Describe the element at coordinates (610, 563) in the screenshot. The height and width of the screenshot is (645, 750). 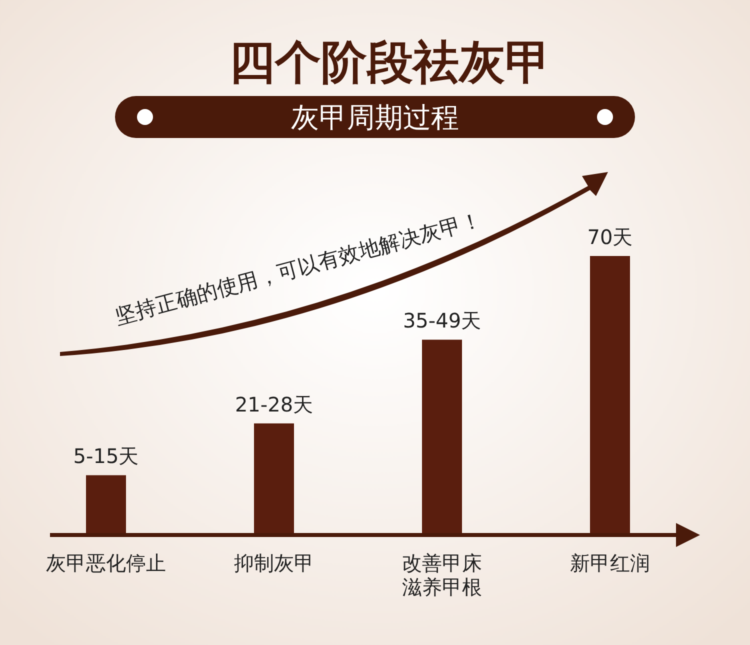
I see `x-tick-label: 新甲红润` at that location.